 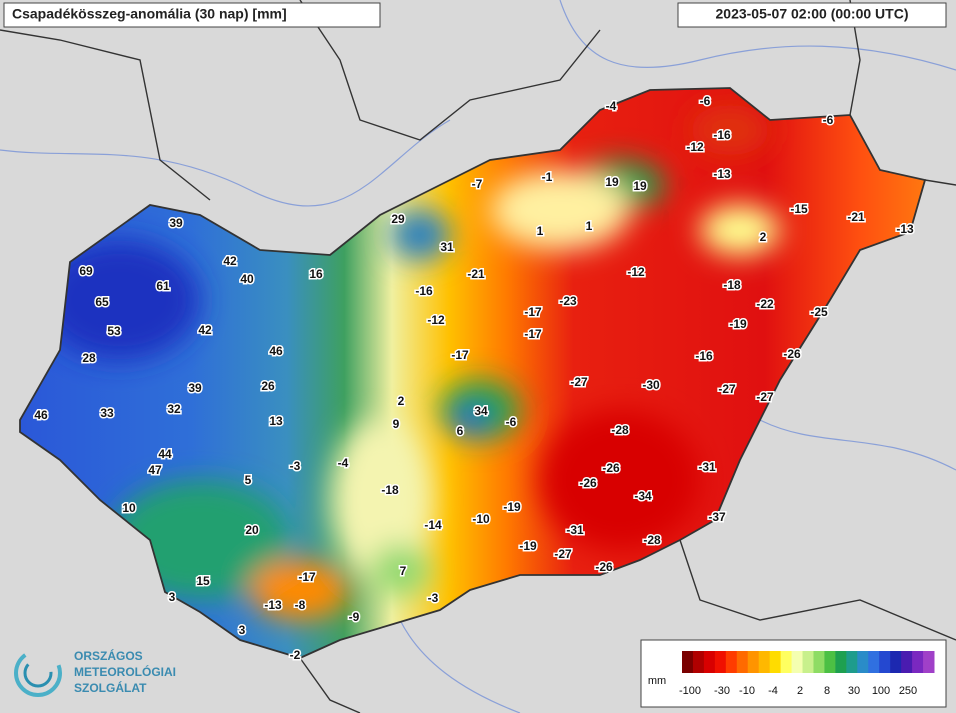 What do you see at coordinates (657, 681) in the screenshot?
I see `legend-unit: mm` at bounding box center [657, 681].